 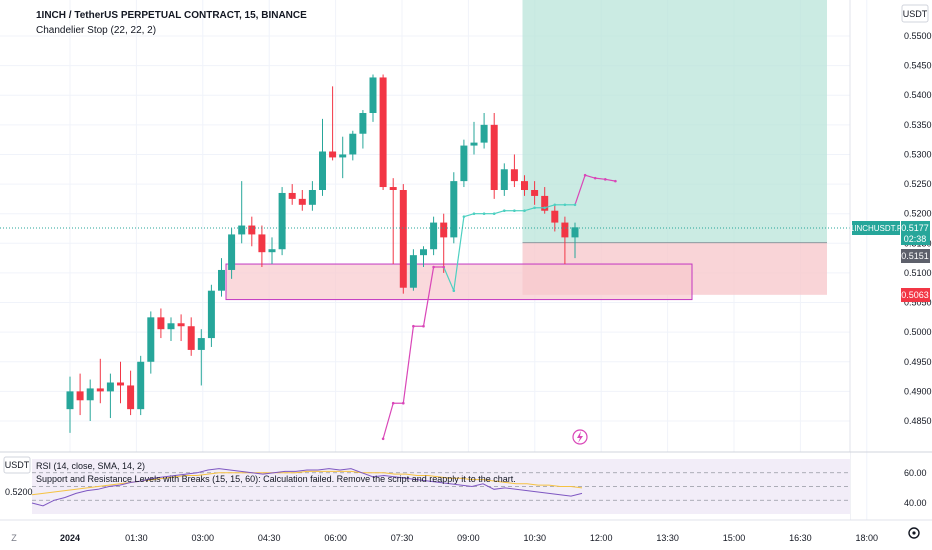 I want to click on rsi-tick-60: 60.00, so click(x=915, y=473).